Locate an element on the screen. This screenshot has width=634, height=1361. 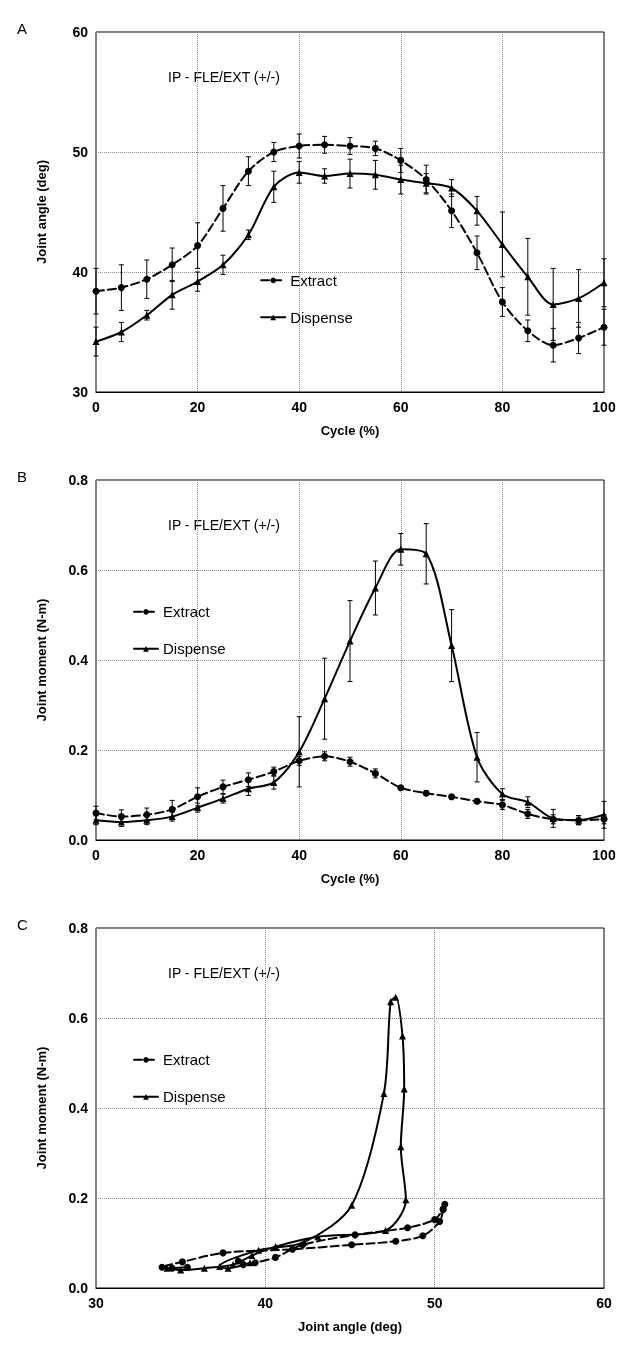
x-tick-label: 30 is located at coordinates (96, 1303).